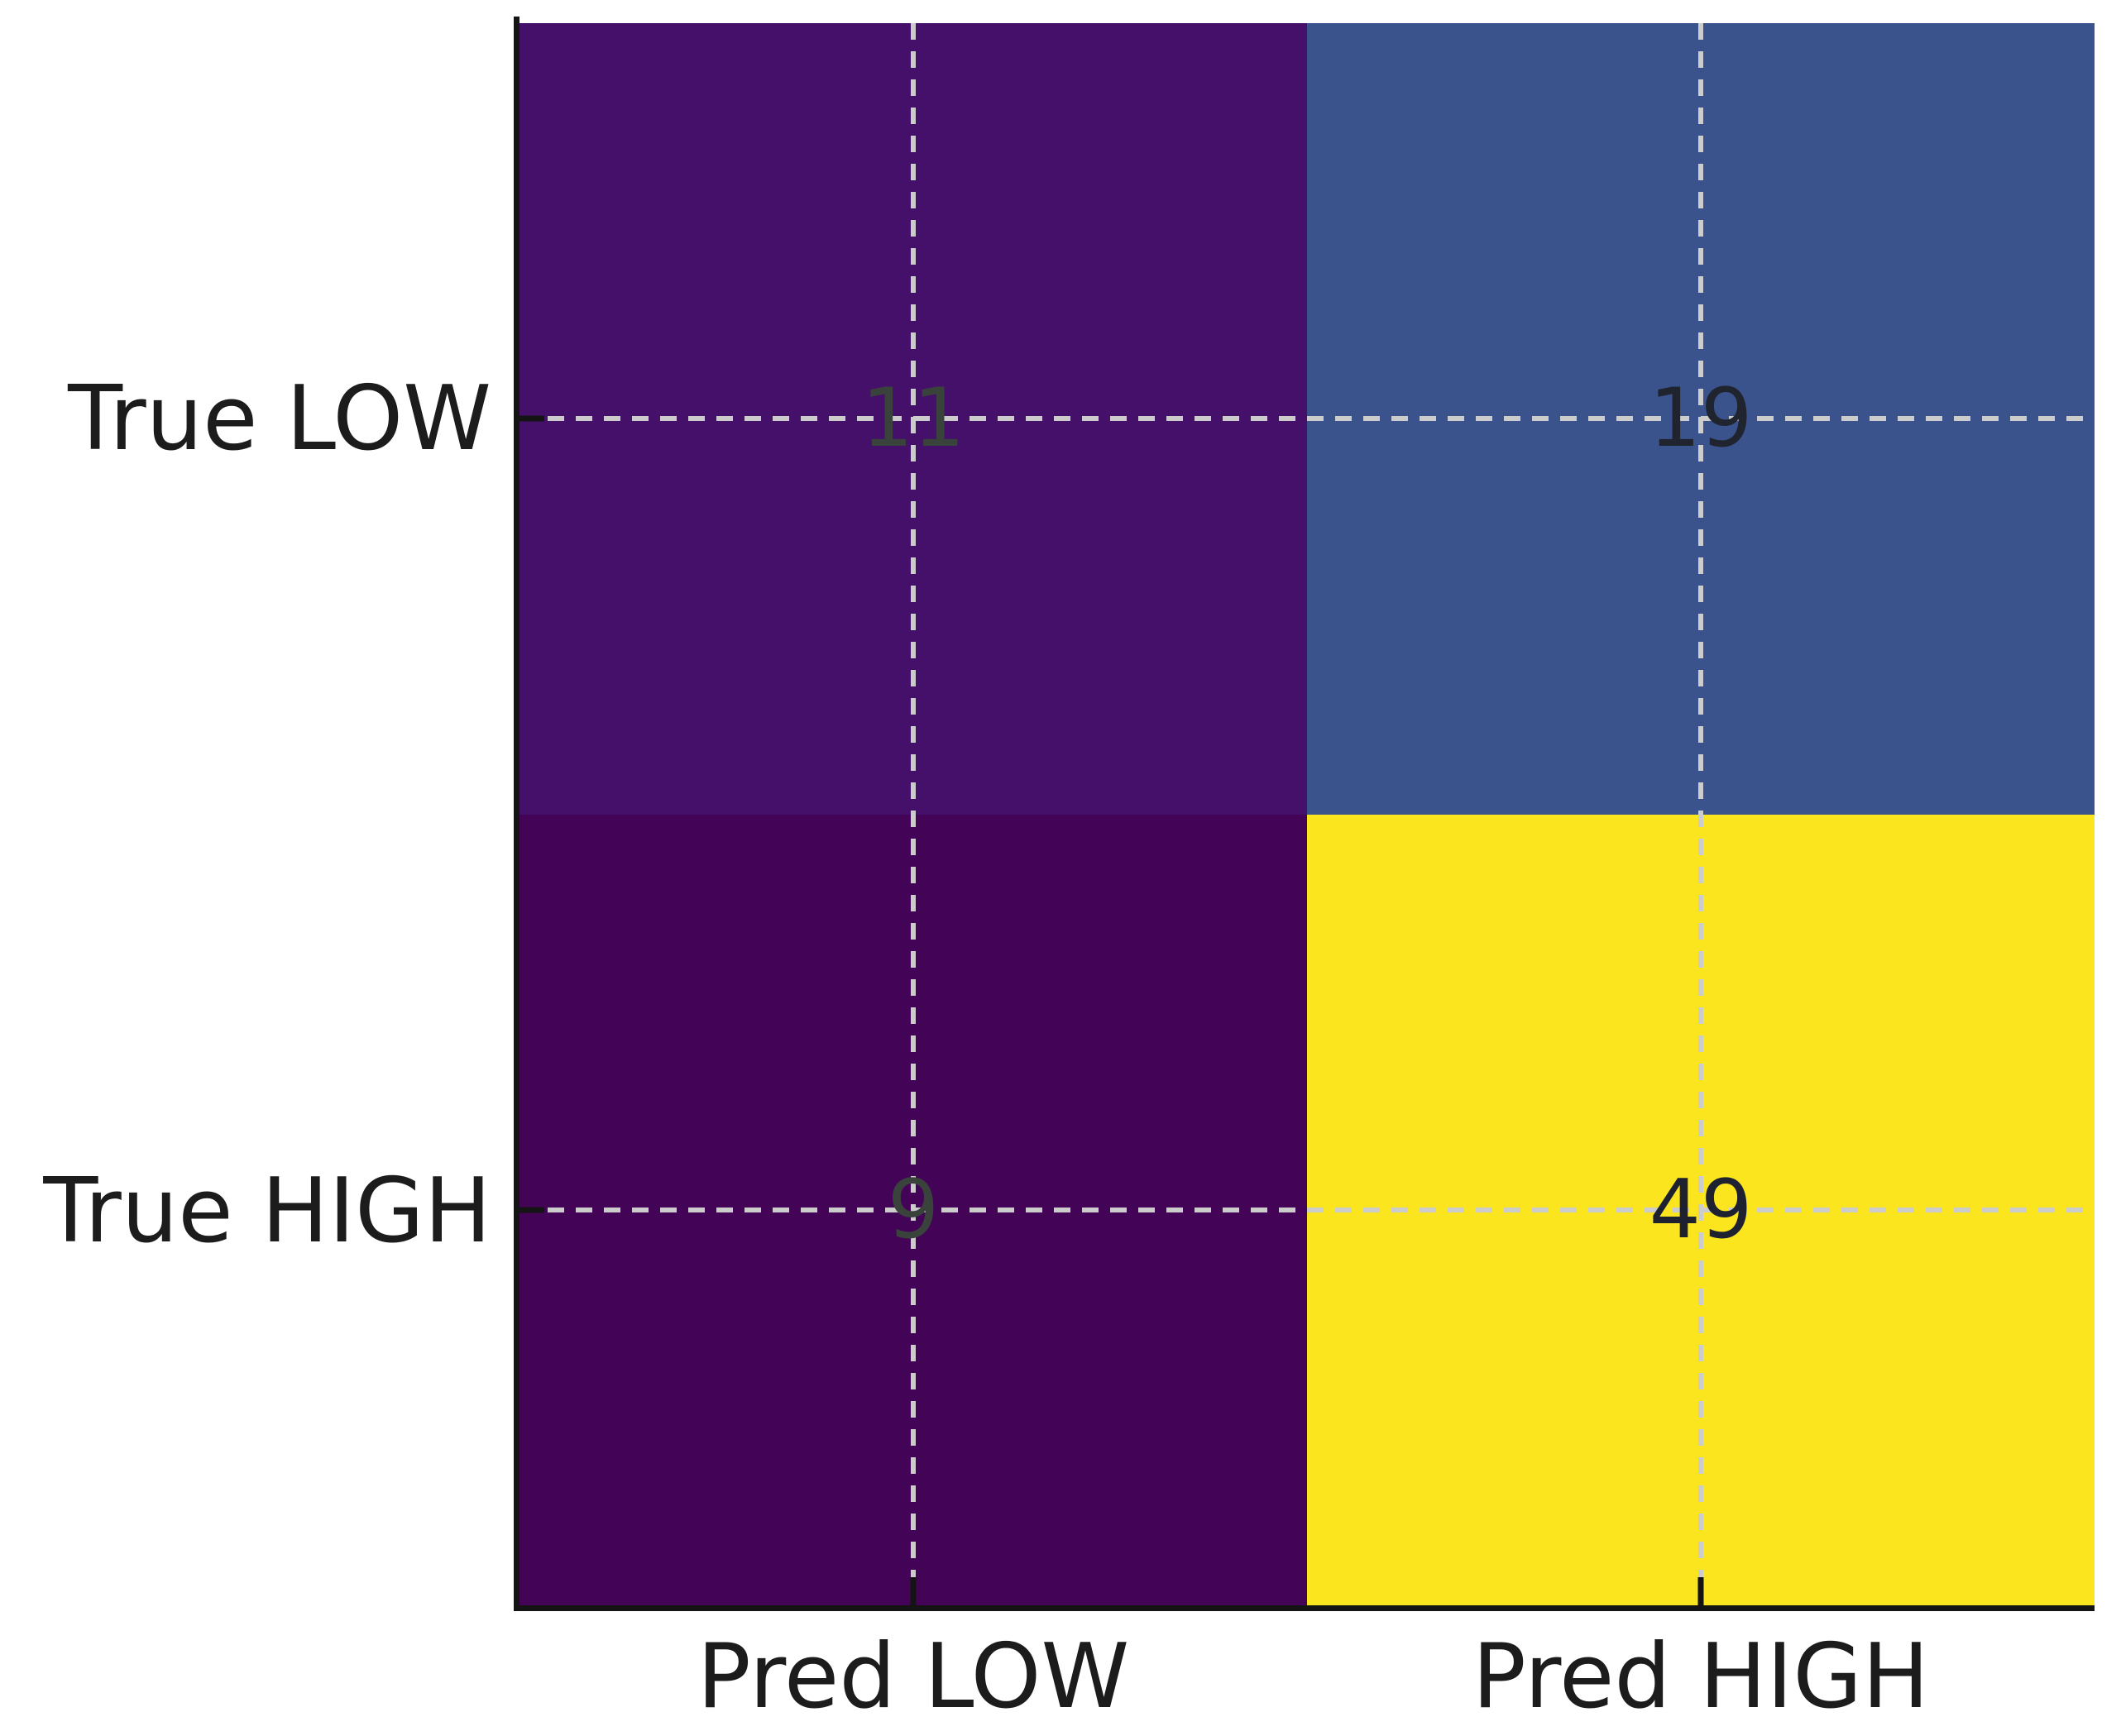  What do you see at coordinates (1701, 1677) in the screenshot?
I see `x-axis-label-pred-high: Pred HIGH` at bounding box center [1701, 1677].